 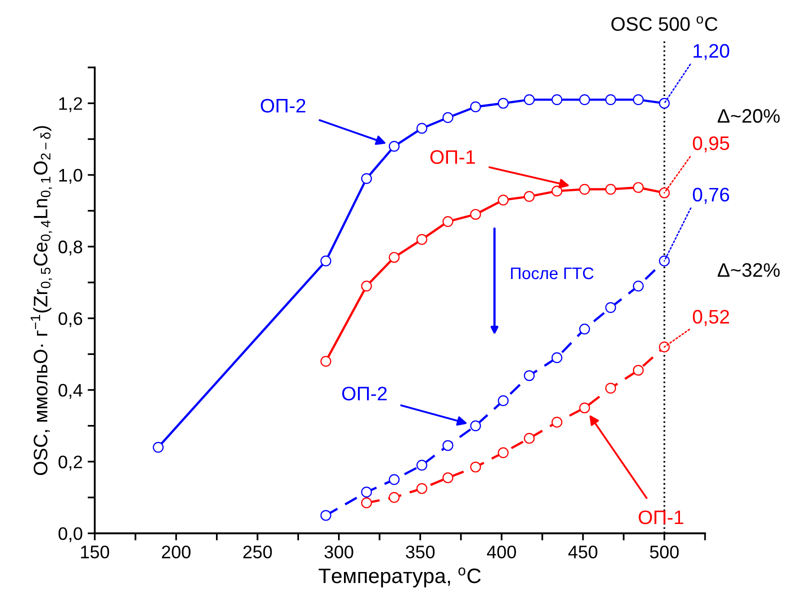 What do you see at coordinates (70, 176) in the screenshot?
I see `y-tick-label: 1,0` at bounding box center [70, 176].